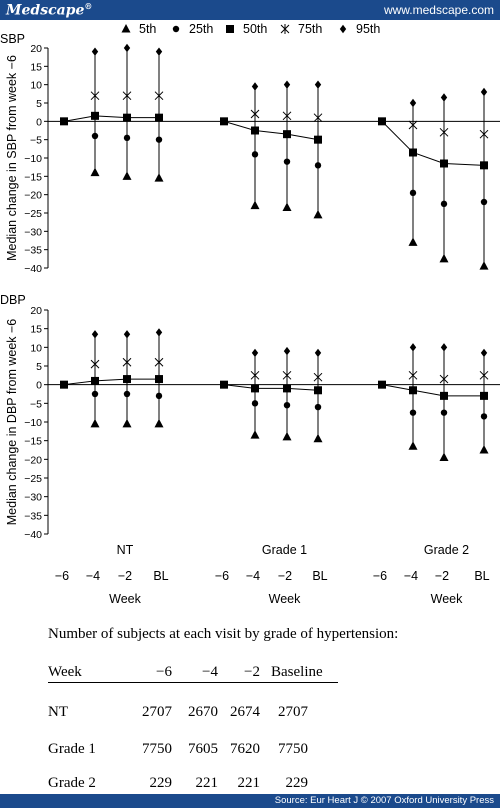  I want to click on header-bar: Medscape® www.medscape.com, so click(250, 10).